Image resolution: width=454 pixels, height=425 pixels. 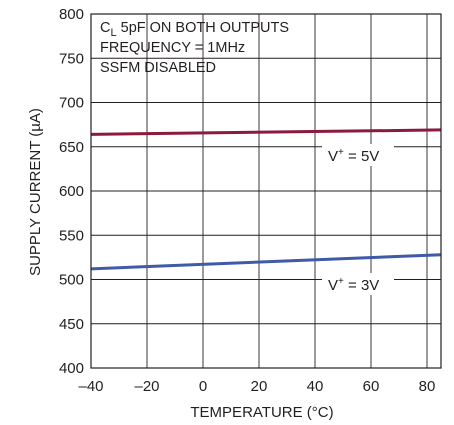 I want to click on series-label-bg-3v, so click(x=358, y=284).